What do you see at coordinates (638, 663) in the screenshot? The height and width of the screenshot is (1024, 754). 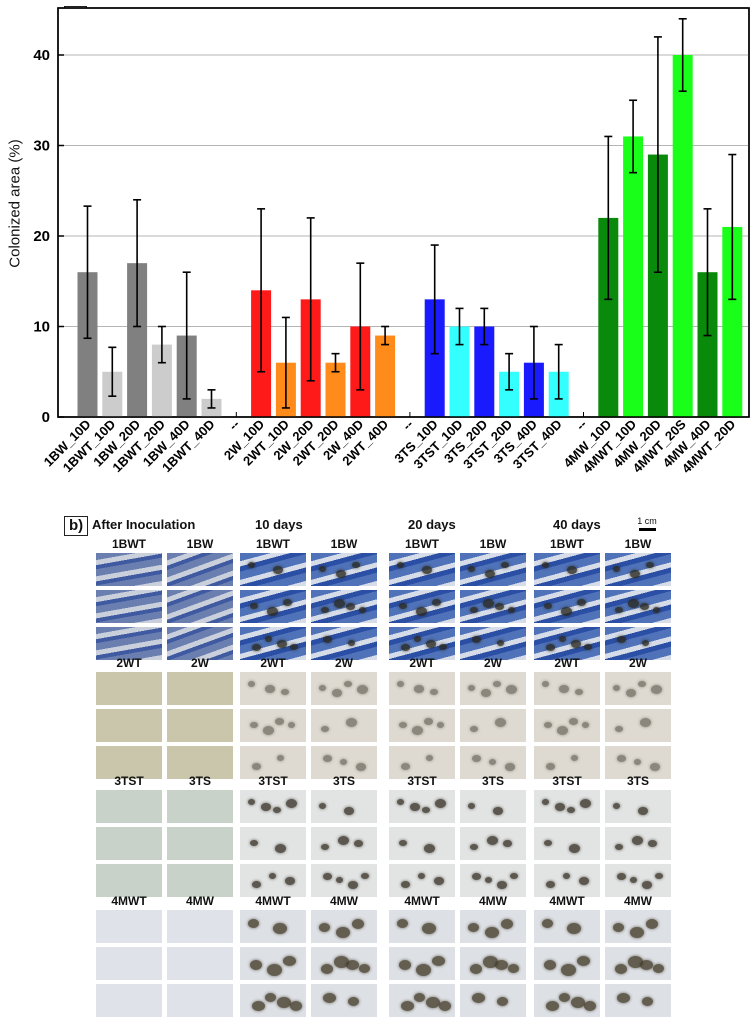 I see `sample-label: 2W` at bounding box center [638, 663].